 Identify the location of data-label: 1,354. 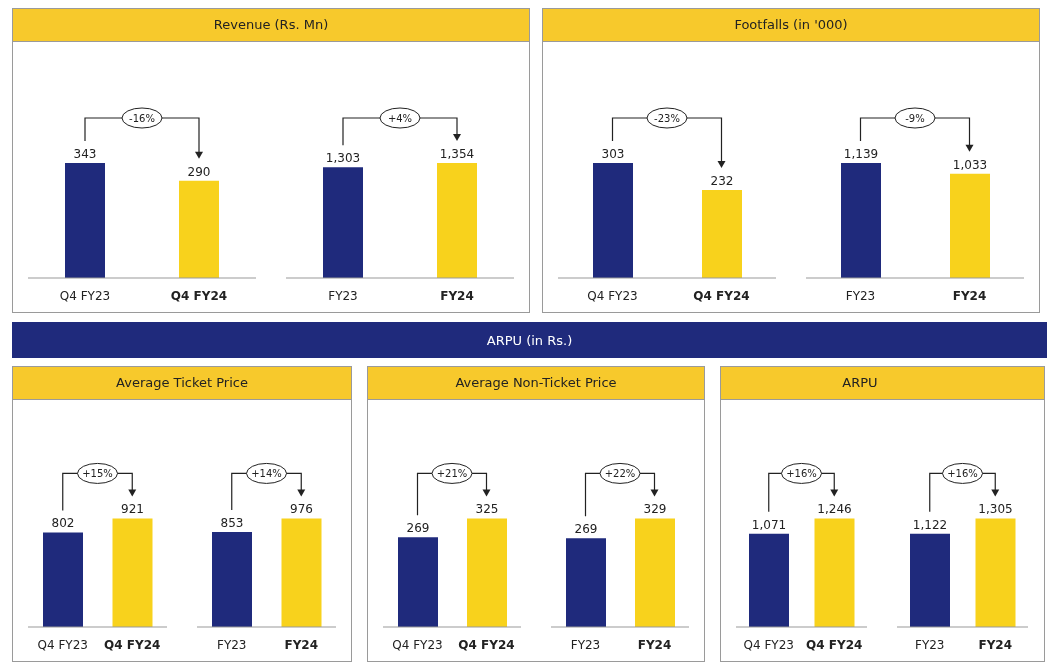
(457, 154).